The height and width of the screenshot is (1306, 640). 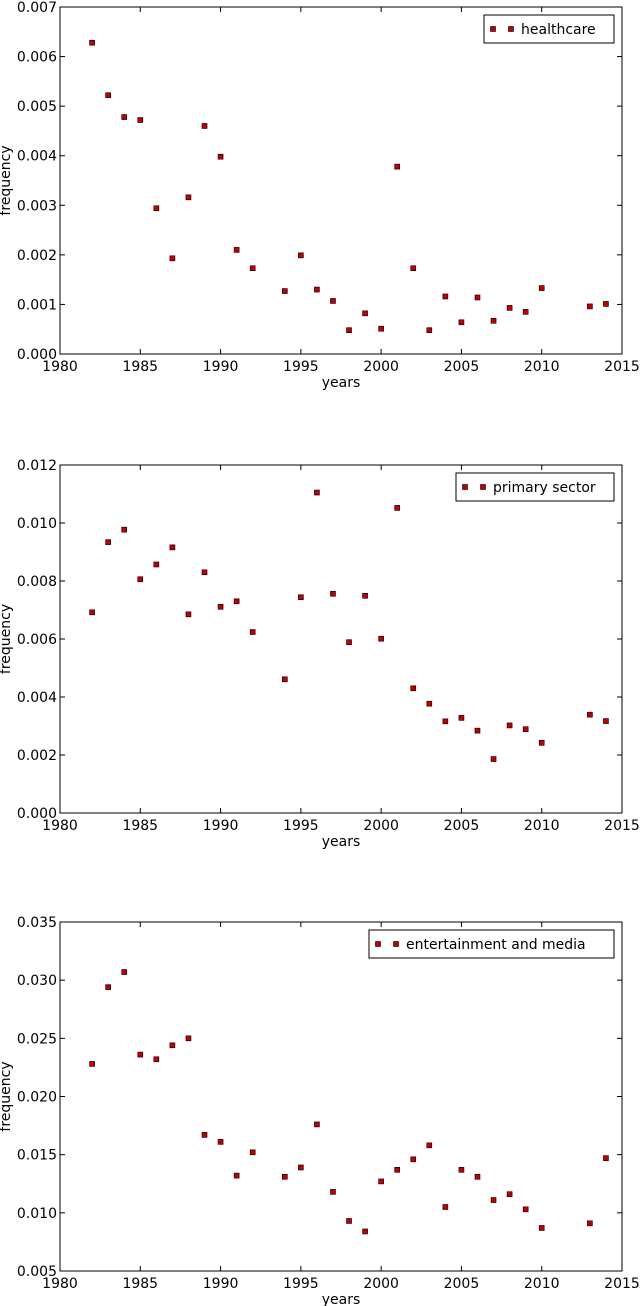 What do you see at coordinates (544, 488) in the screenshot?
I see `primary-sector-legend-label: primary sector` at bounding box center [544, 488].